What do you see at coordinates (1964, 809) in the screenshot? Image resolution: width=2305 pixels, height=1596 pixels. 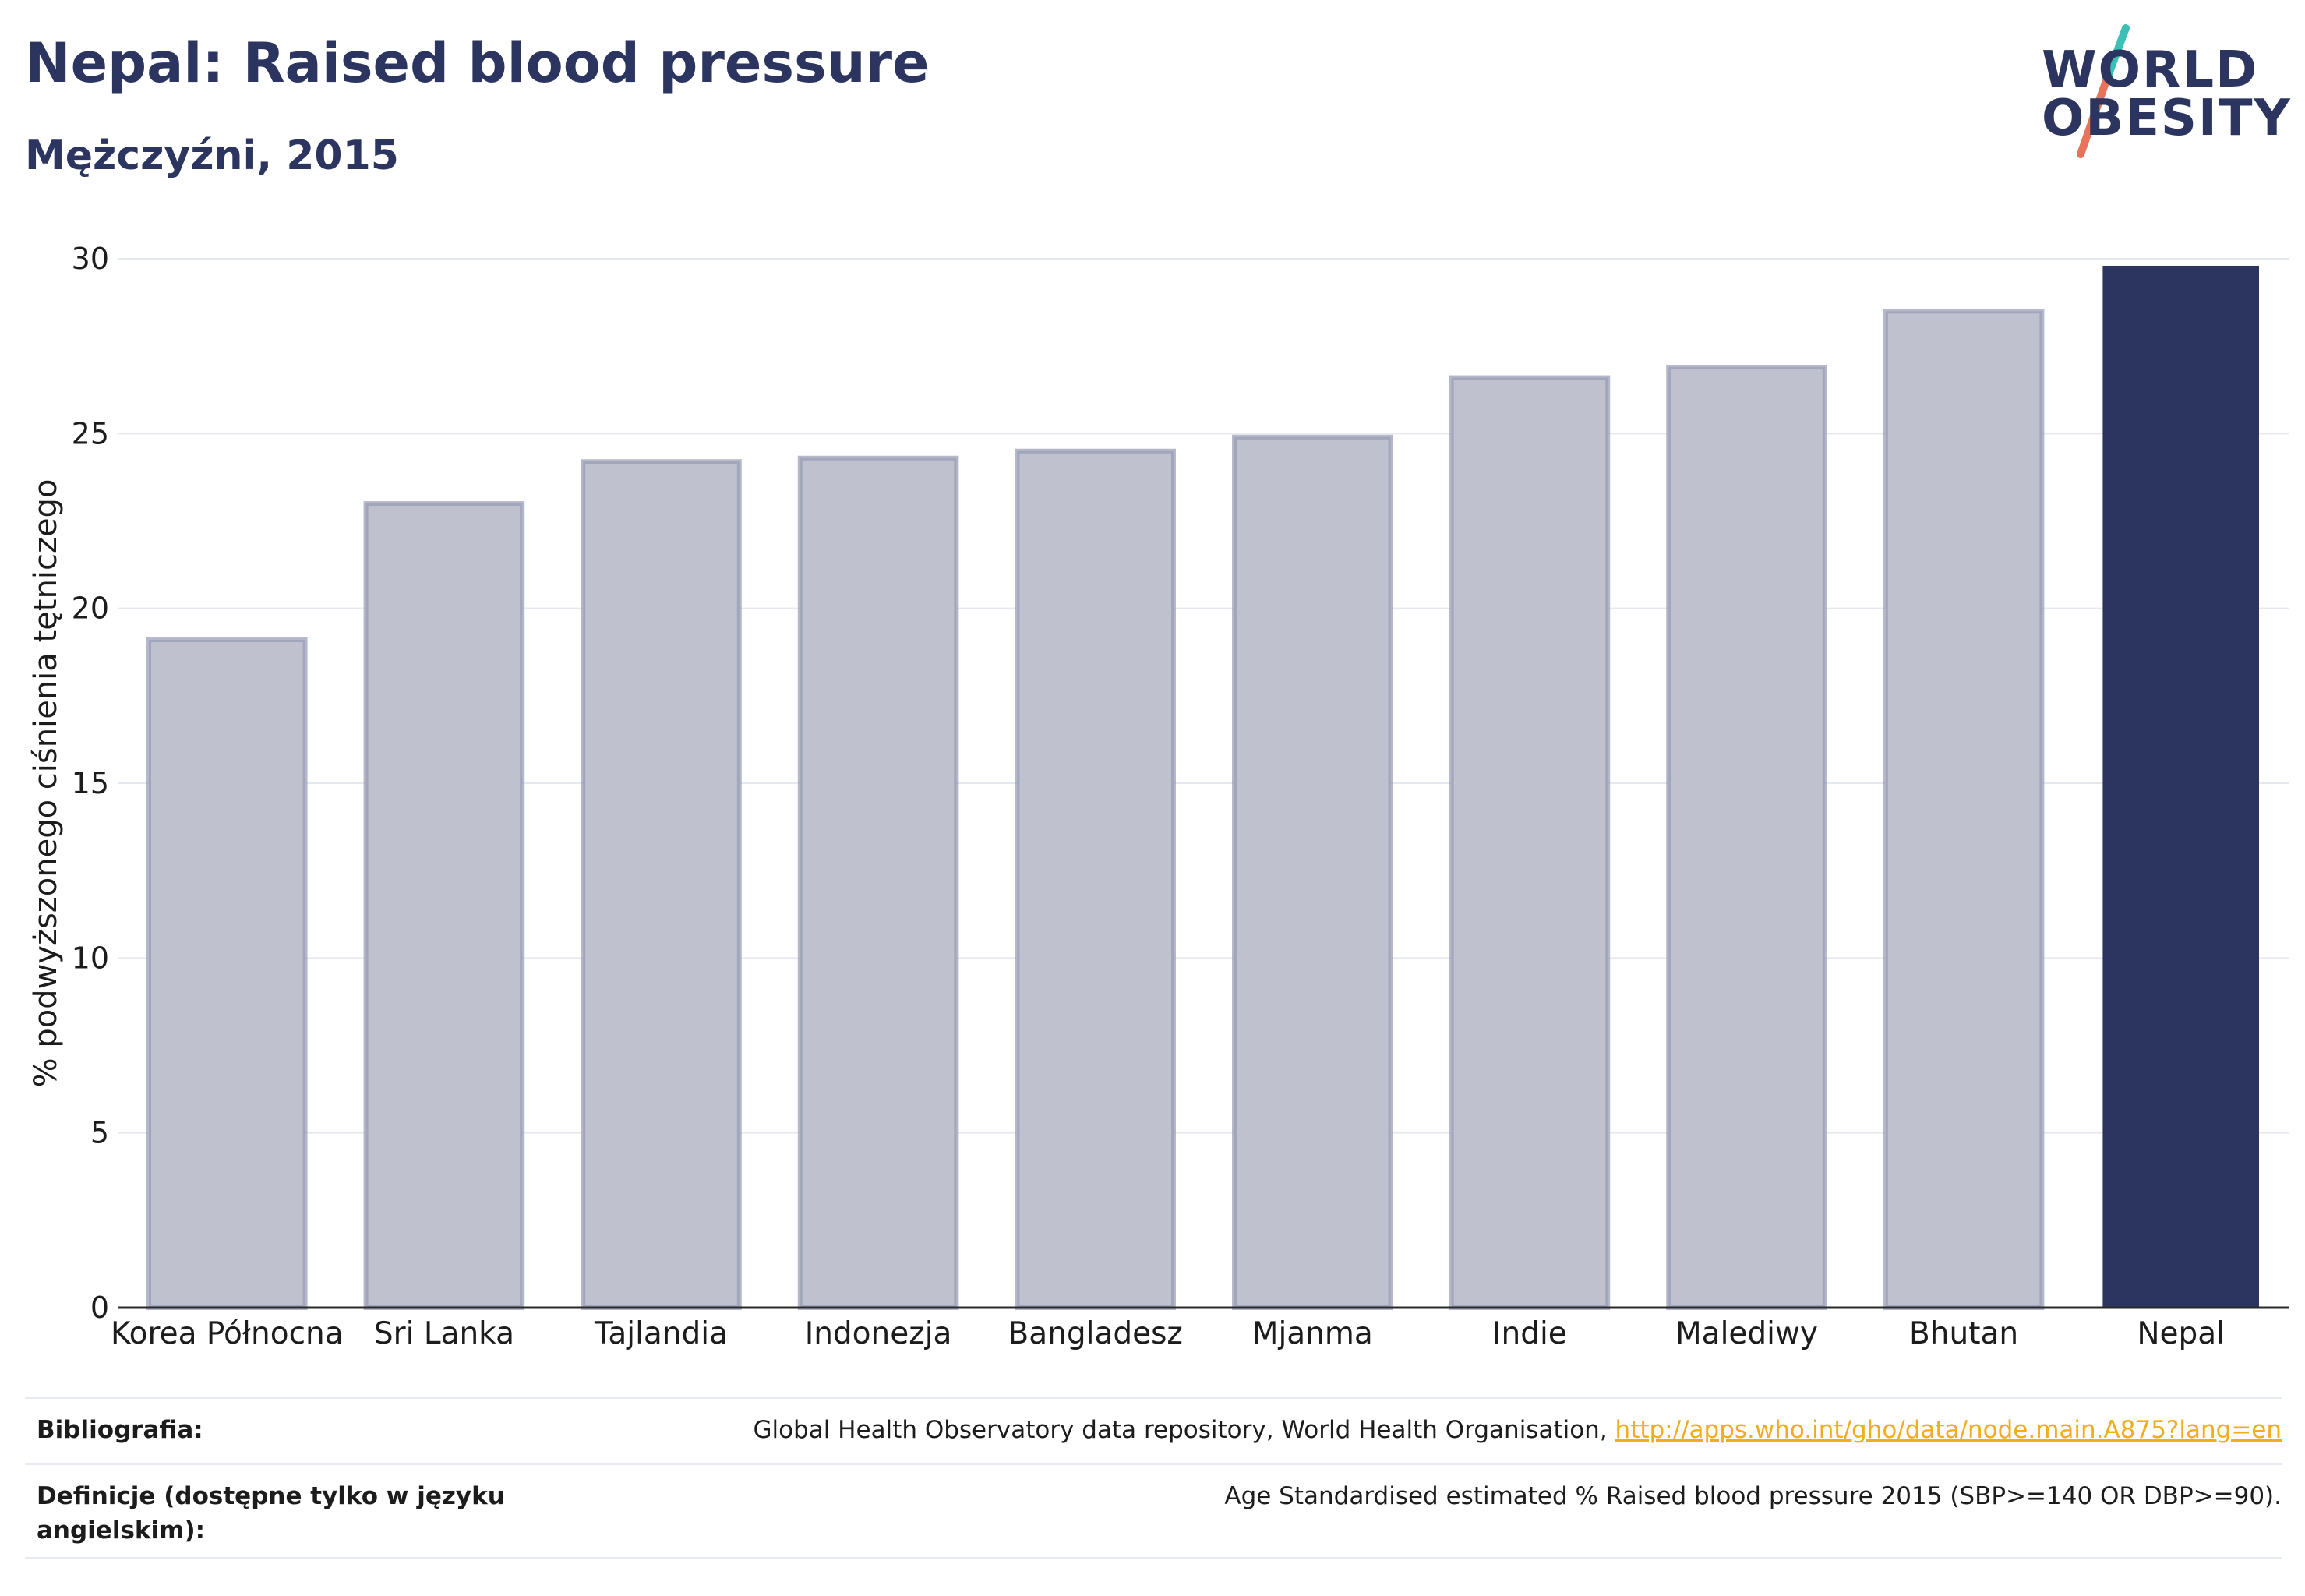 I see `bar-bhutan` at bounding box center [1964, 809].